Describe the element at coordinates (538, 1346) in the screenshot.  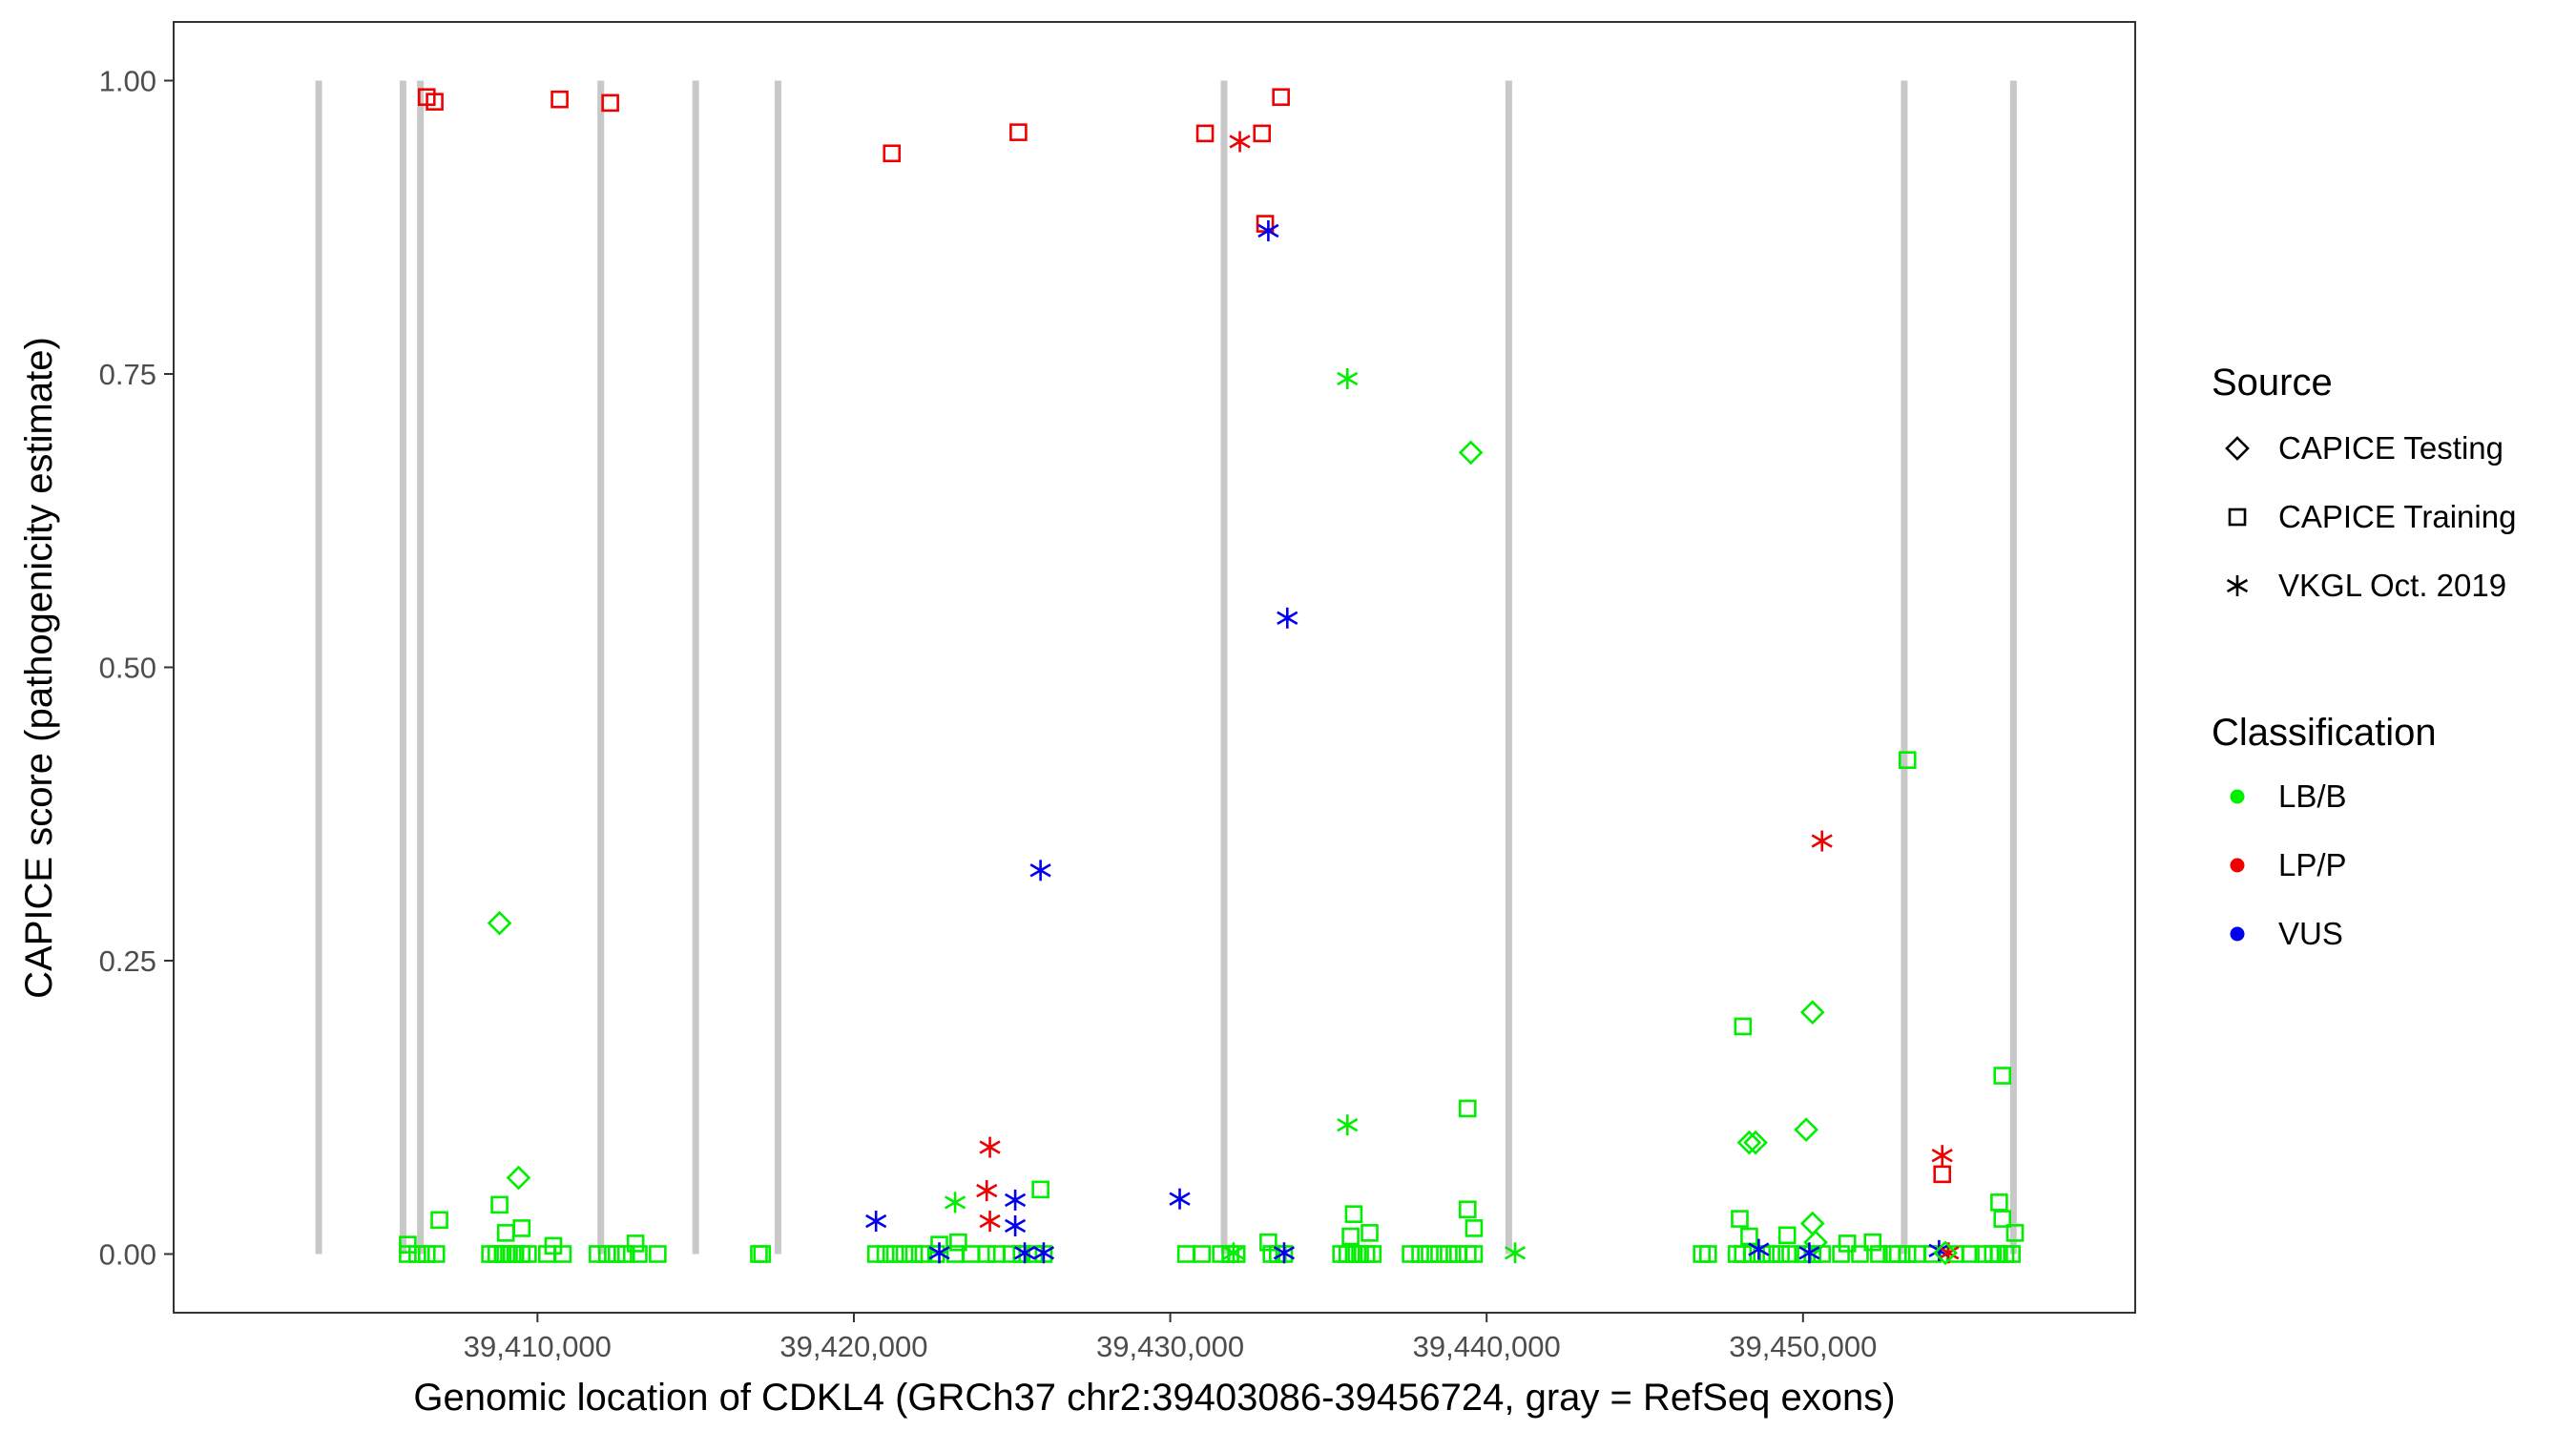
I see `x-tick-label: 39,410,000` at that location.